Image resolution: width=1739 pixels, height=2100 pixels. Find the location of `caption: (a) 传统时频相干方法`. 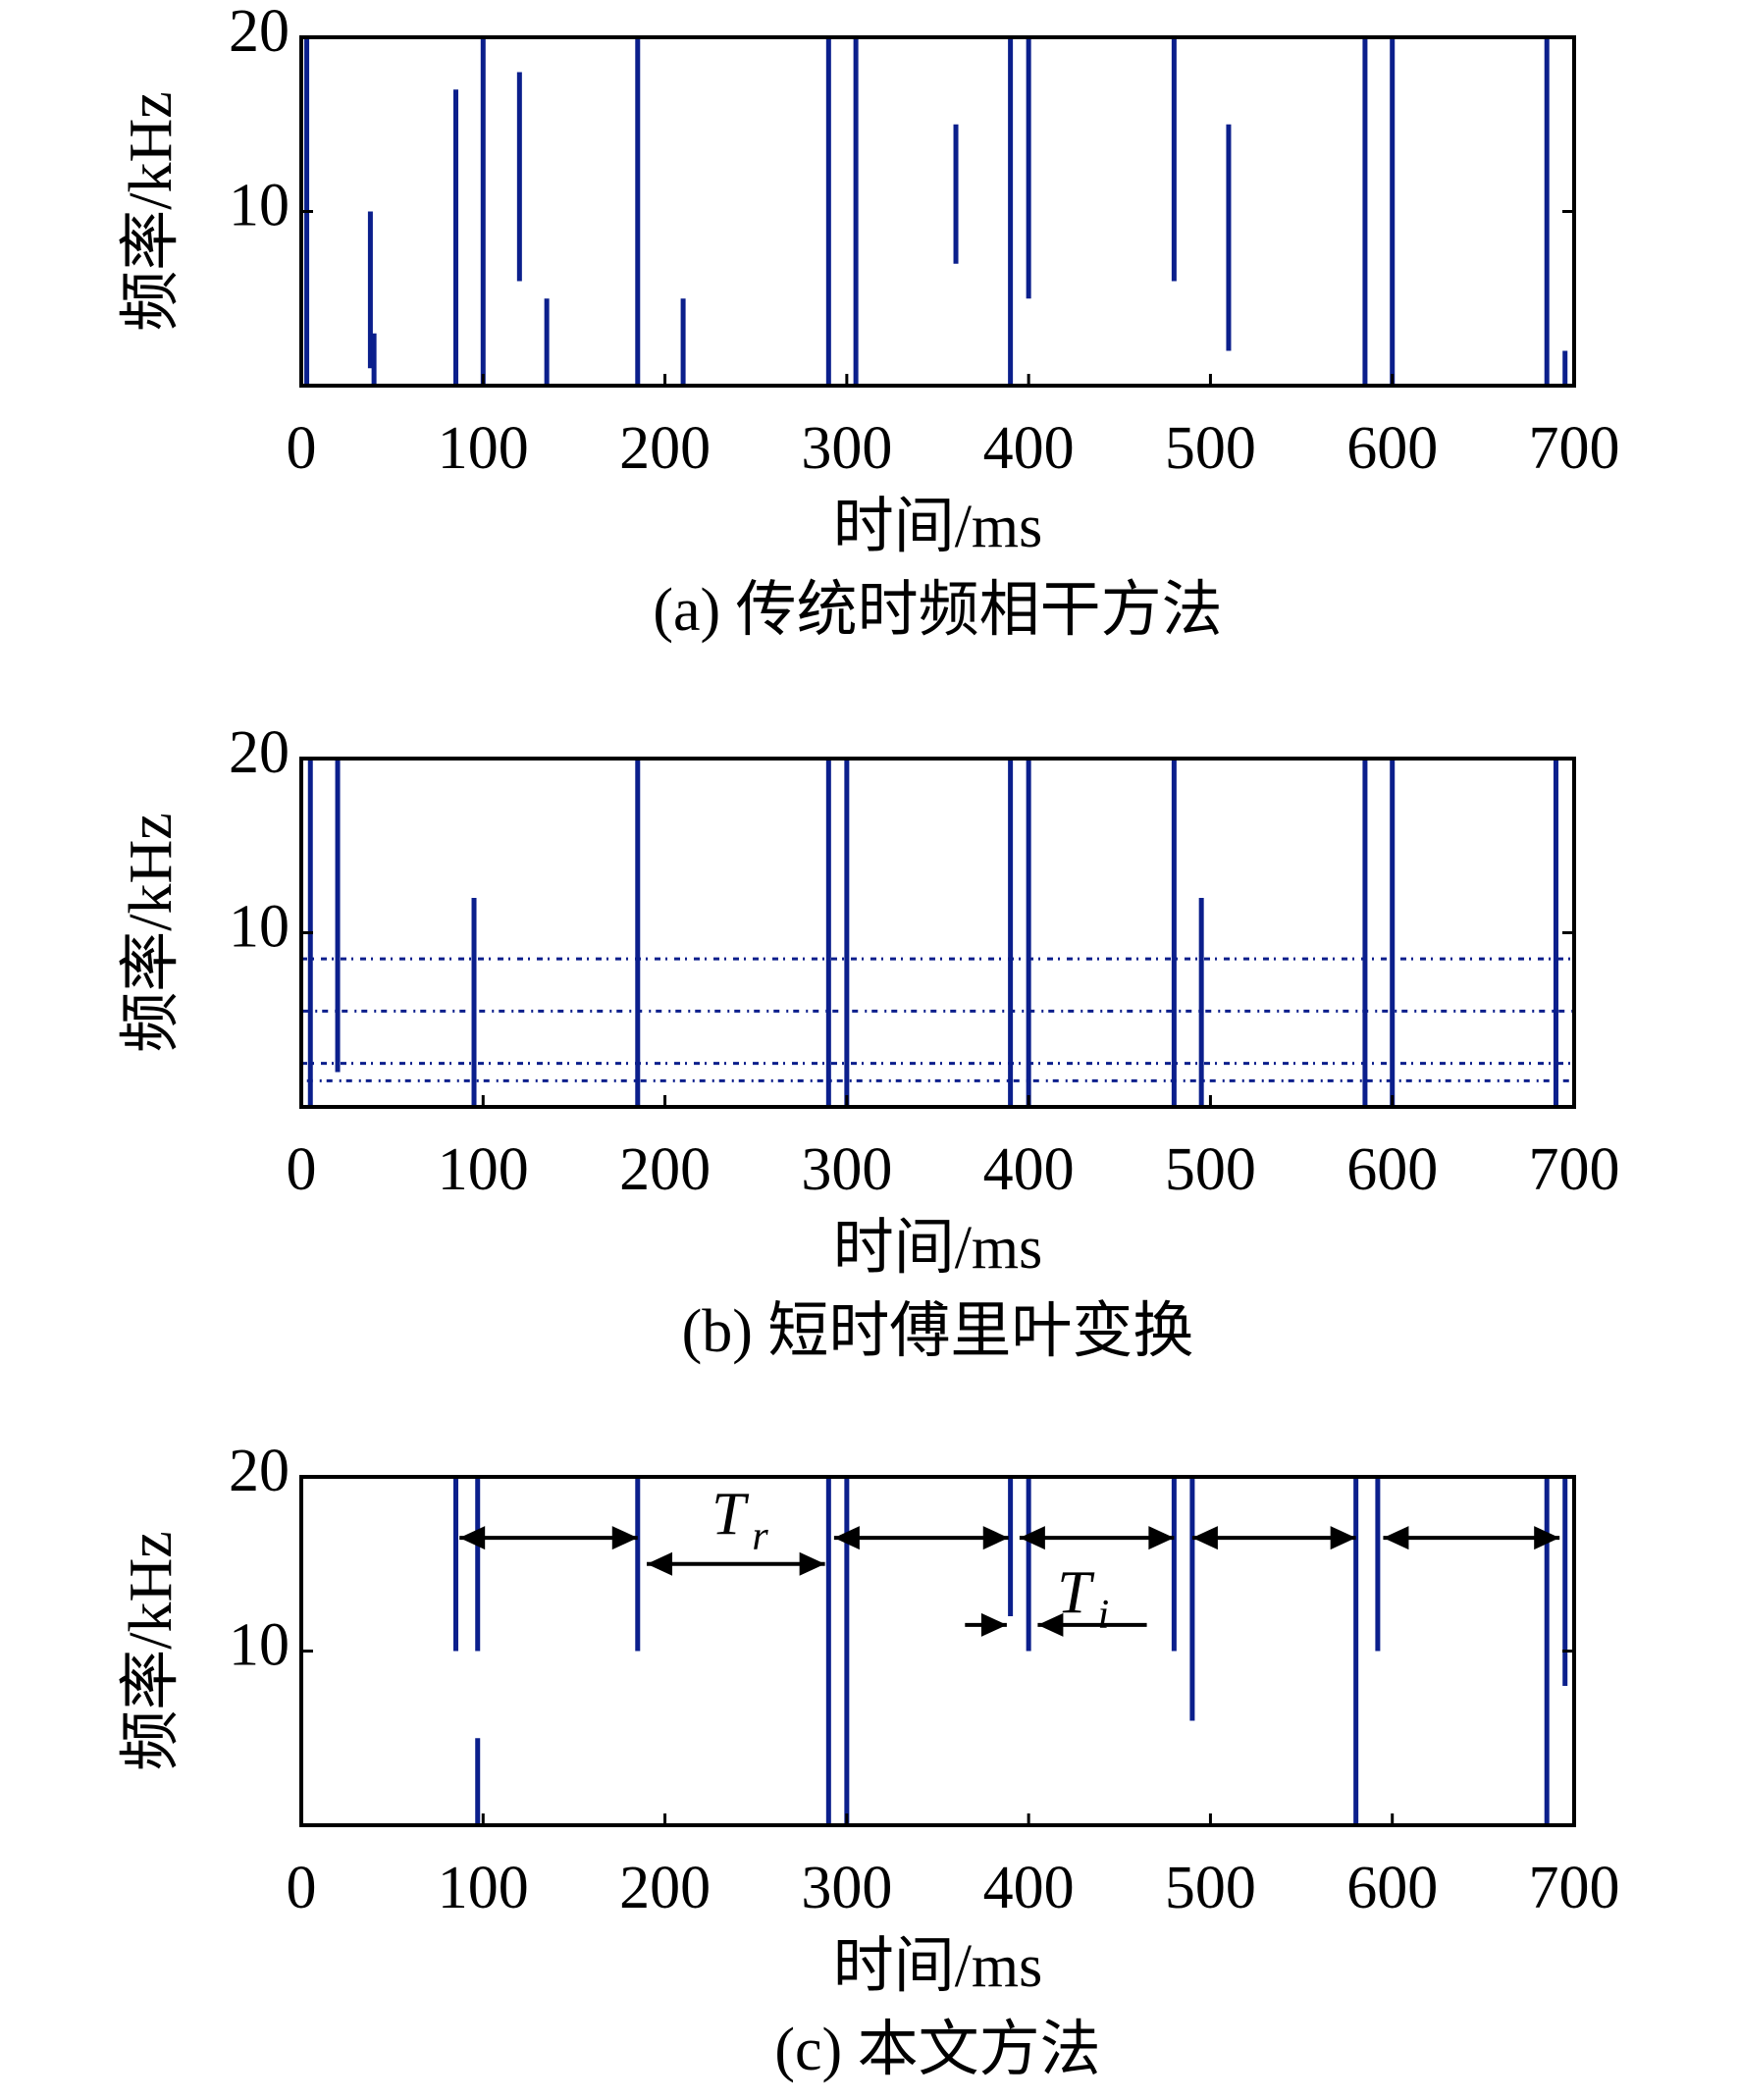

caption: (a) 传统时频相干方法 is located at coordinates (938, 610).